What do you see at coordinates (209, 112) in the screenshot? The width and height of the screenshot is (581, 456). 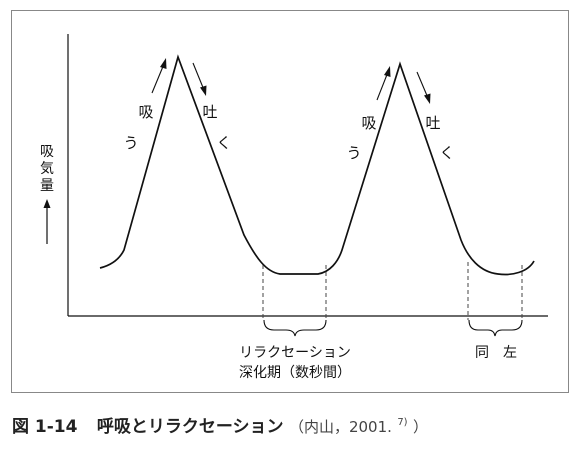 I see `exhale-label-1-top: 吐` at bounding box center [209, 112].